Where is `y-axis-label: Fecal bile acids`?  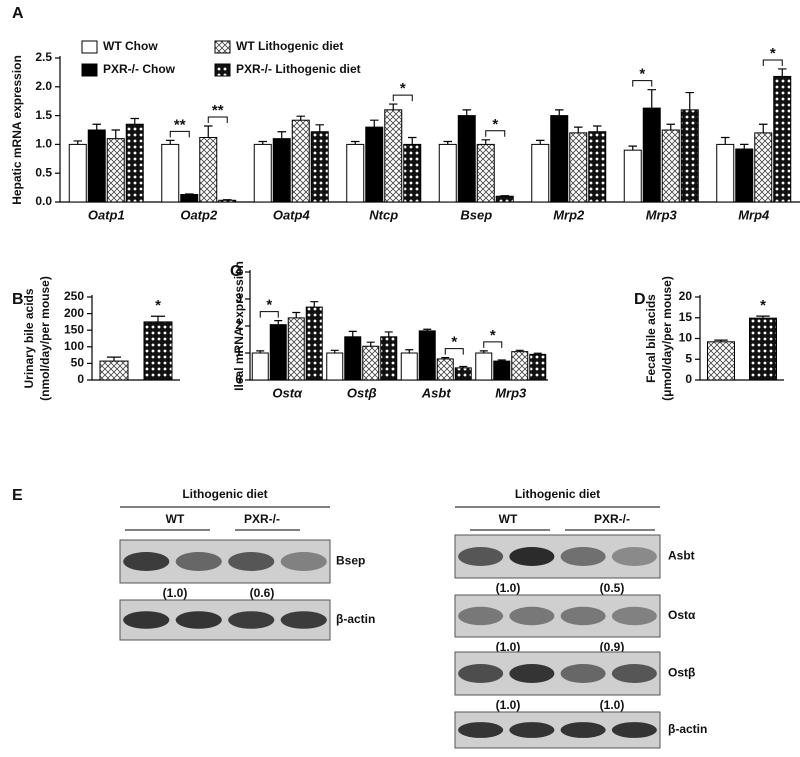
y-axis-label: Fecal bile acids is located at coordinates (651, 338).